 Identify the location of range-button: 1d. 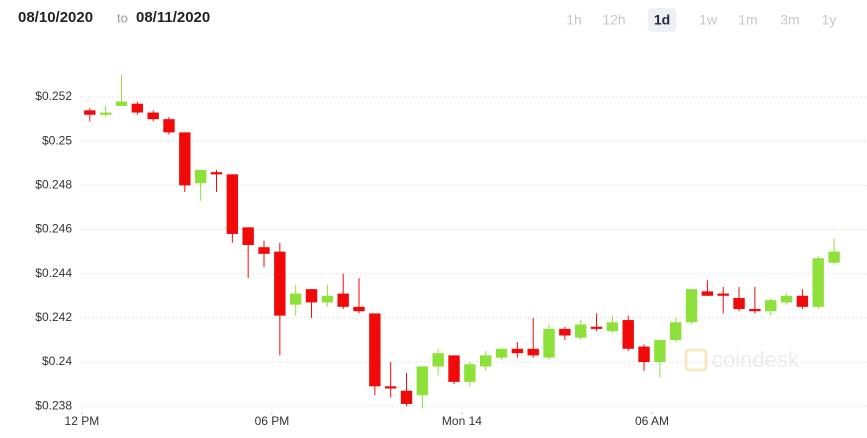
(662, 20).